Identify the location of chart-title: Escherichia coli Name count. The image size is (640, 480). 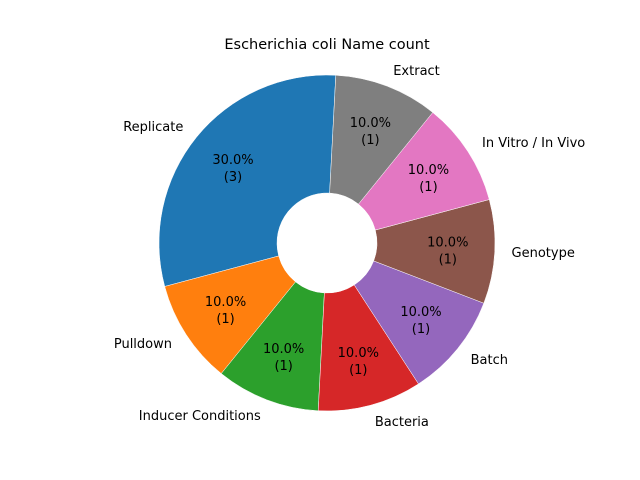
(327, 45).